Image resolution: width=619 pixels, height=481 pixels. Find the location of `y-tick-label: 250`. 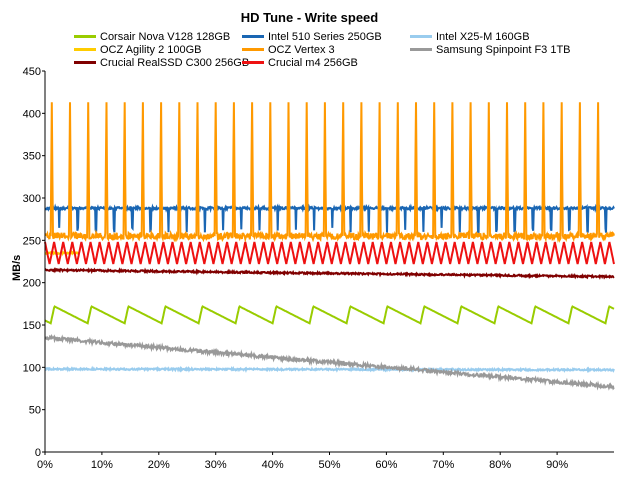

y-tick-label: 250 is located at coordinates (32, 241).